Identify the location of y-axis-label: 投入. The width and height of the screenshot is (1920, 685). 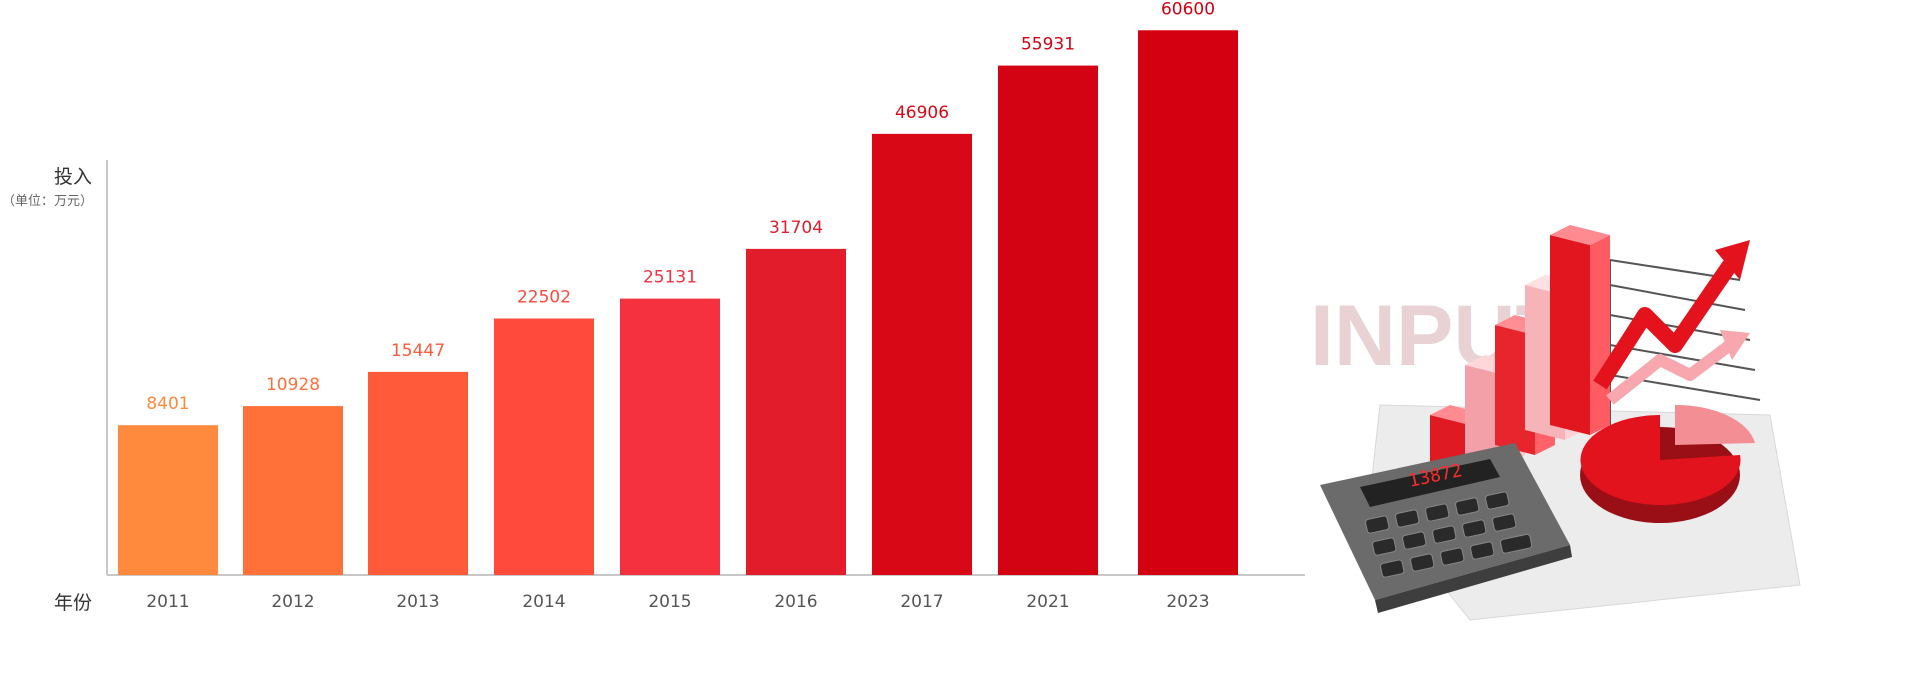
(73, 177).